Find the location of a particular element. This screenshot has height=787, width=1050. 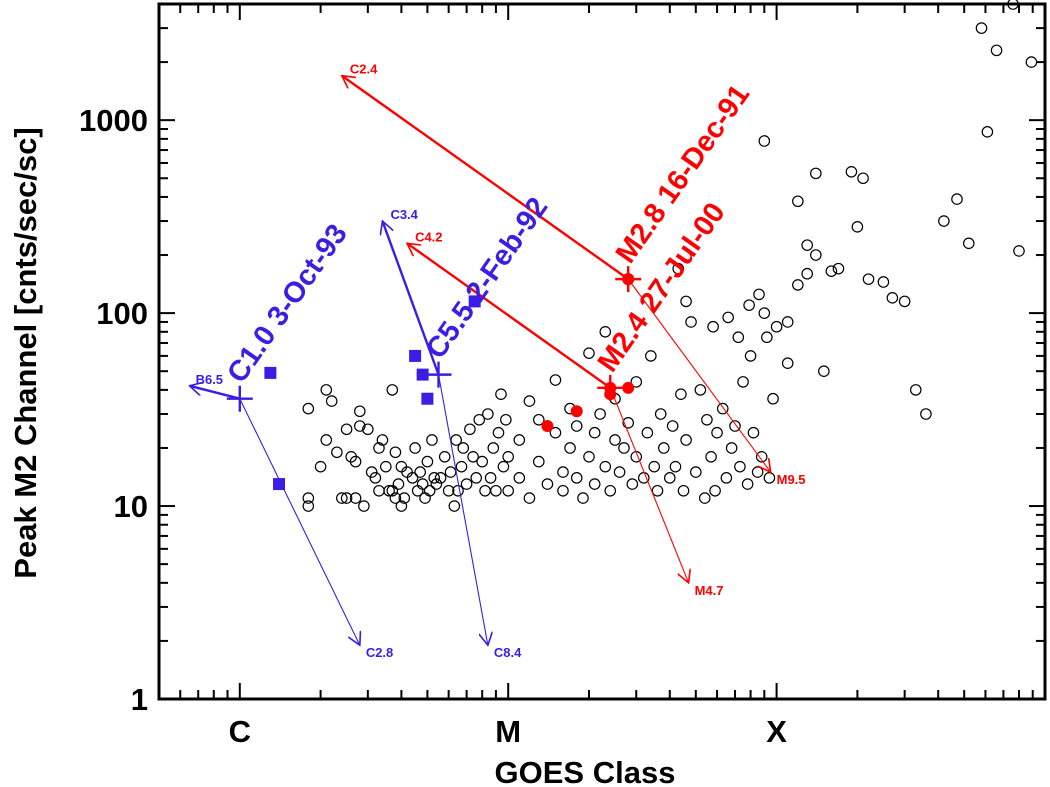

y-axis-label: Peak M2 Channel [cnts/sec/sc] is located at coordinates (25, 352).